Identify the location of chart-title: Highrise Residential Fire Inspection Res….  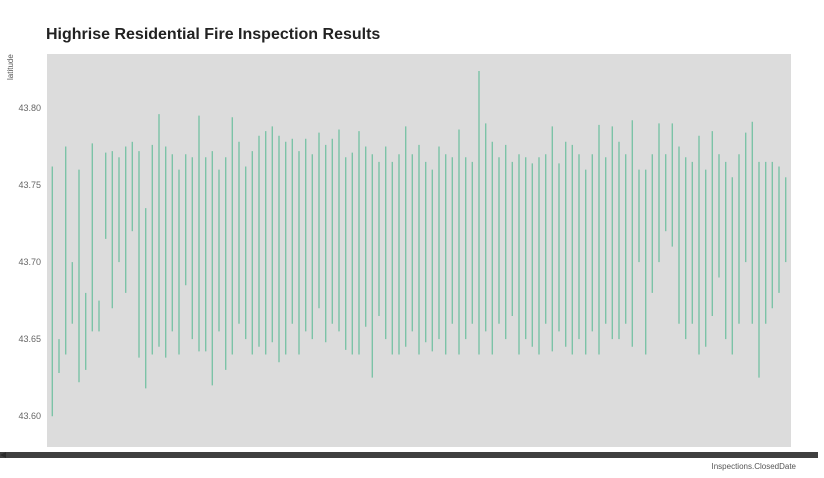
(213, 34).